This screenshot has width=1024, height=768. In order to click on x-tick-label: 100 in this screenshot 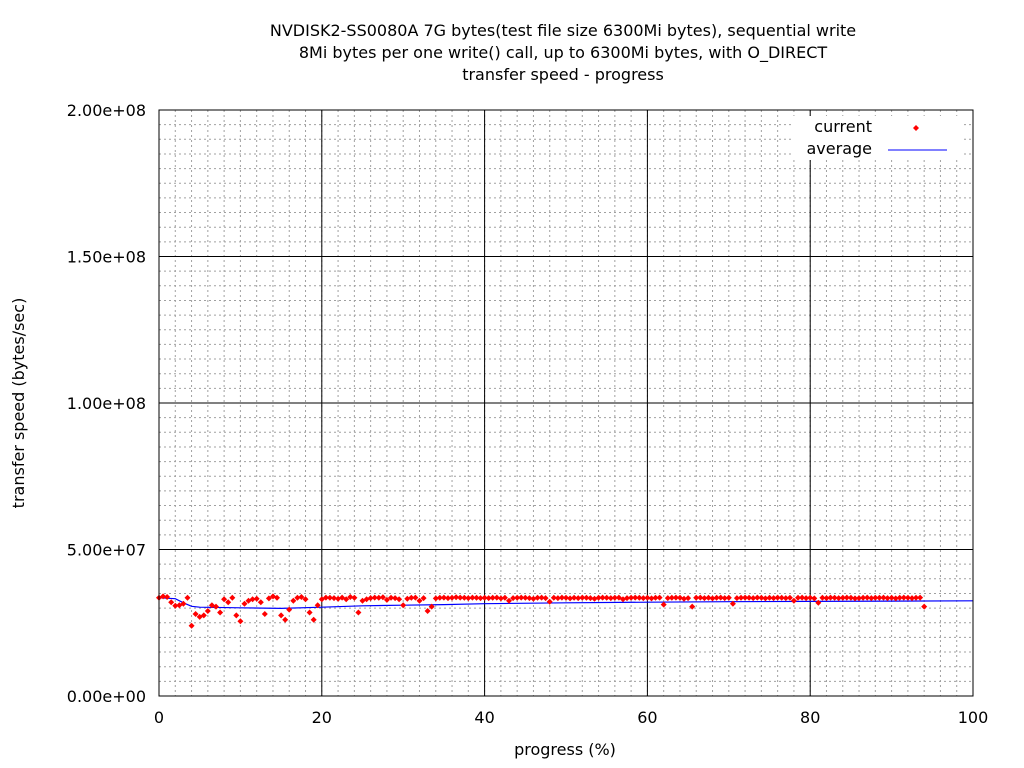, I will do `click(973, 717)`.